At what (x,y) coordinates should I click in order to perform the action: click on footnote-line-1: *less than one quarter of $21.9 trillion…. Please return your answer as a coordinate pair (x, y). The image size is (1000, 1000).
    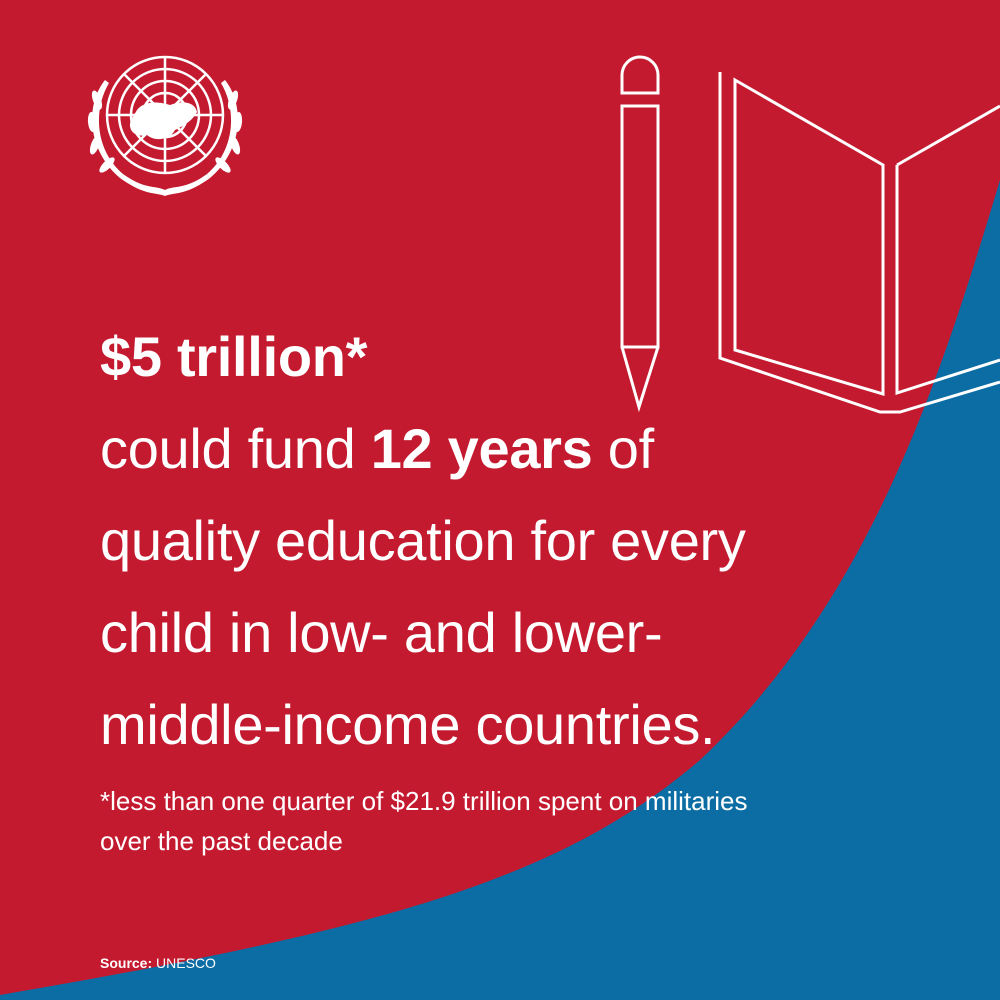
    Looking at the image, I should click on (424, 801).